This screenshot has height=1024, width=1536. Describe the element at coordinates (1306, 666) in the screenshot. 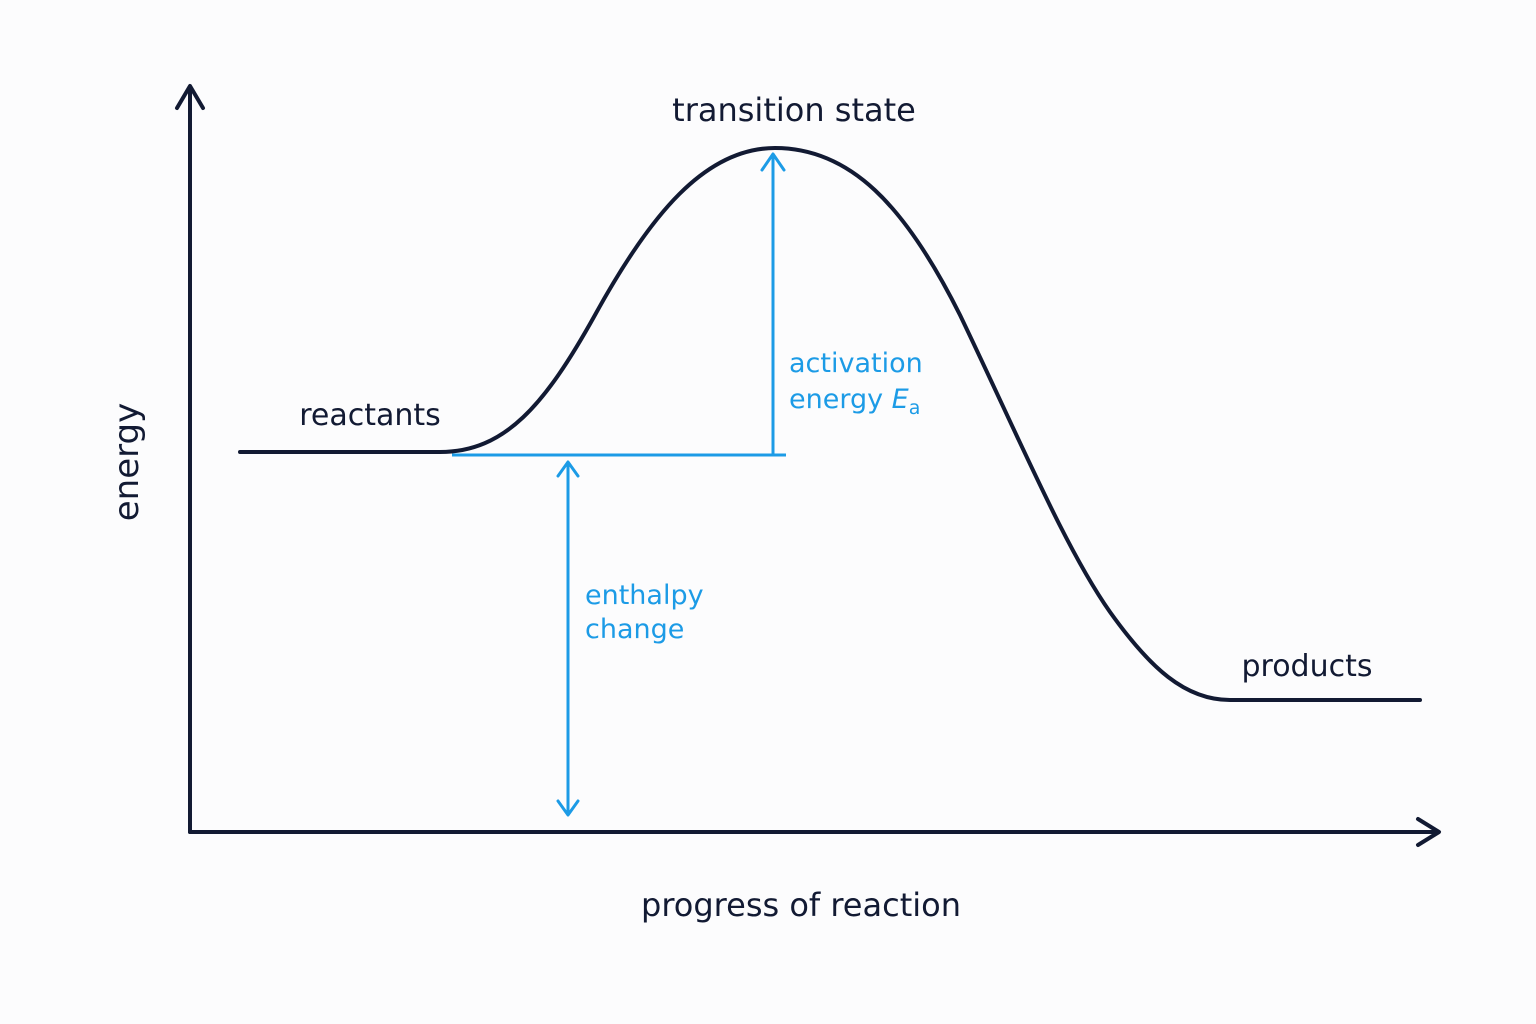

I see `products-label: products` at that location.